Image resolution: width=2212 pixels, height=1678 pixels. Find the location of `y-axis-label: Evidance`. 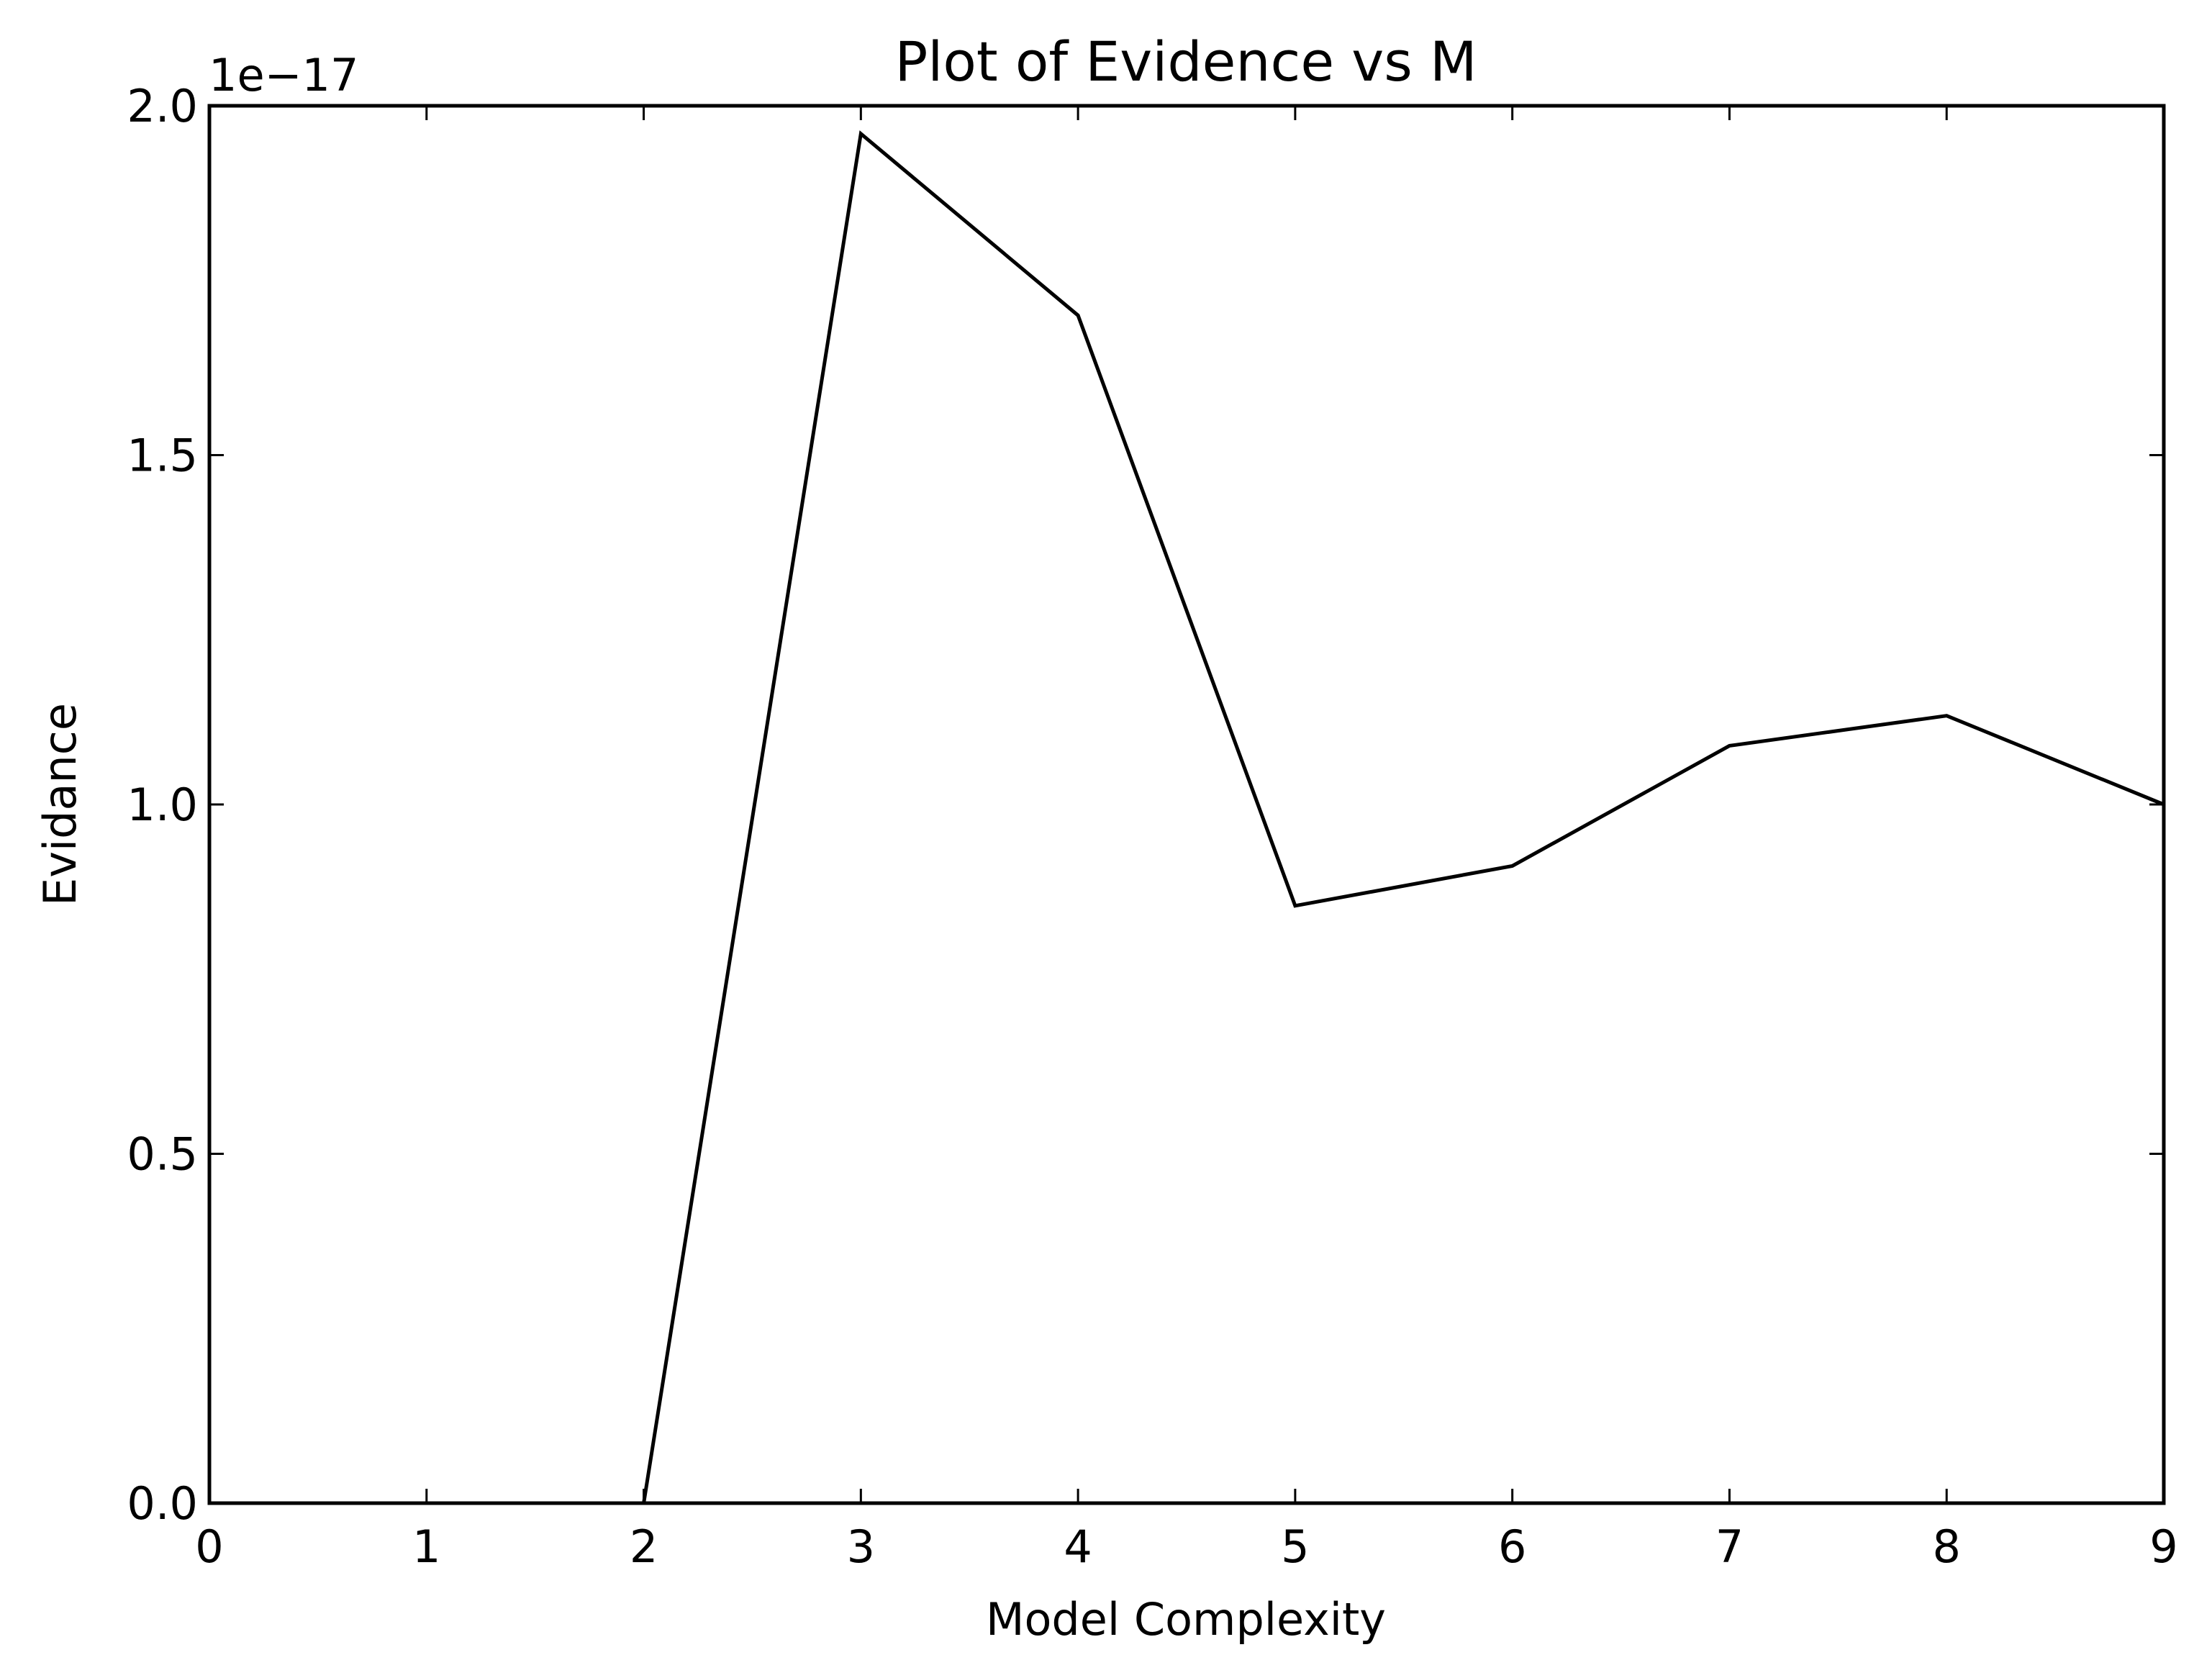

y-axis-label: Evidance is located at coordinates (60, 805).